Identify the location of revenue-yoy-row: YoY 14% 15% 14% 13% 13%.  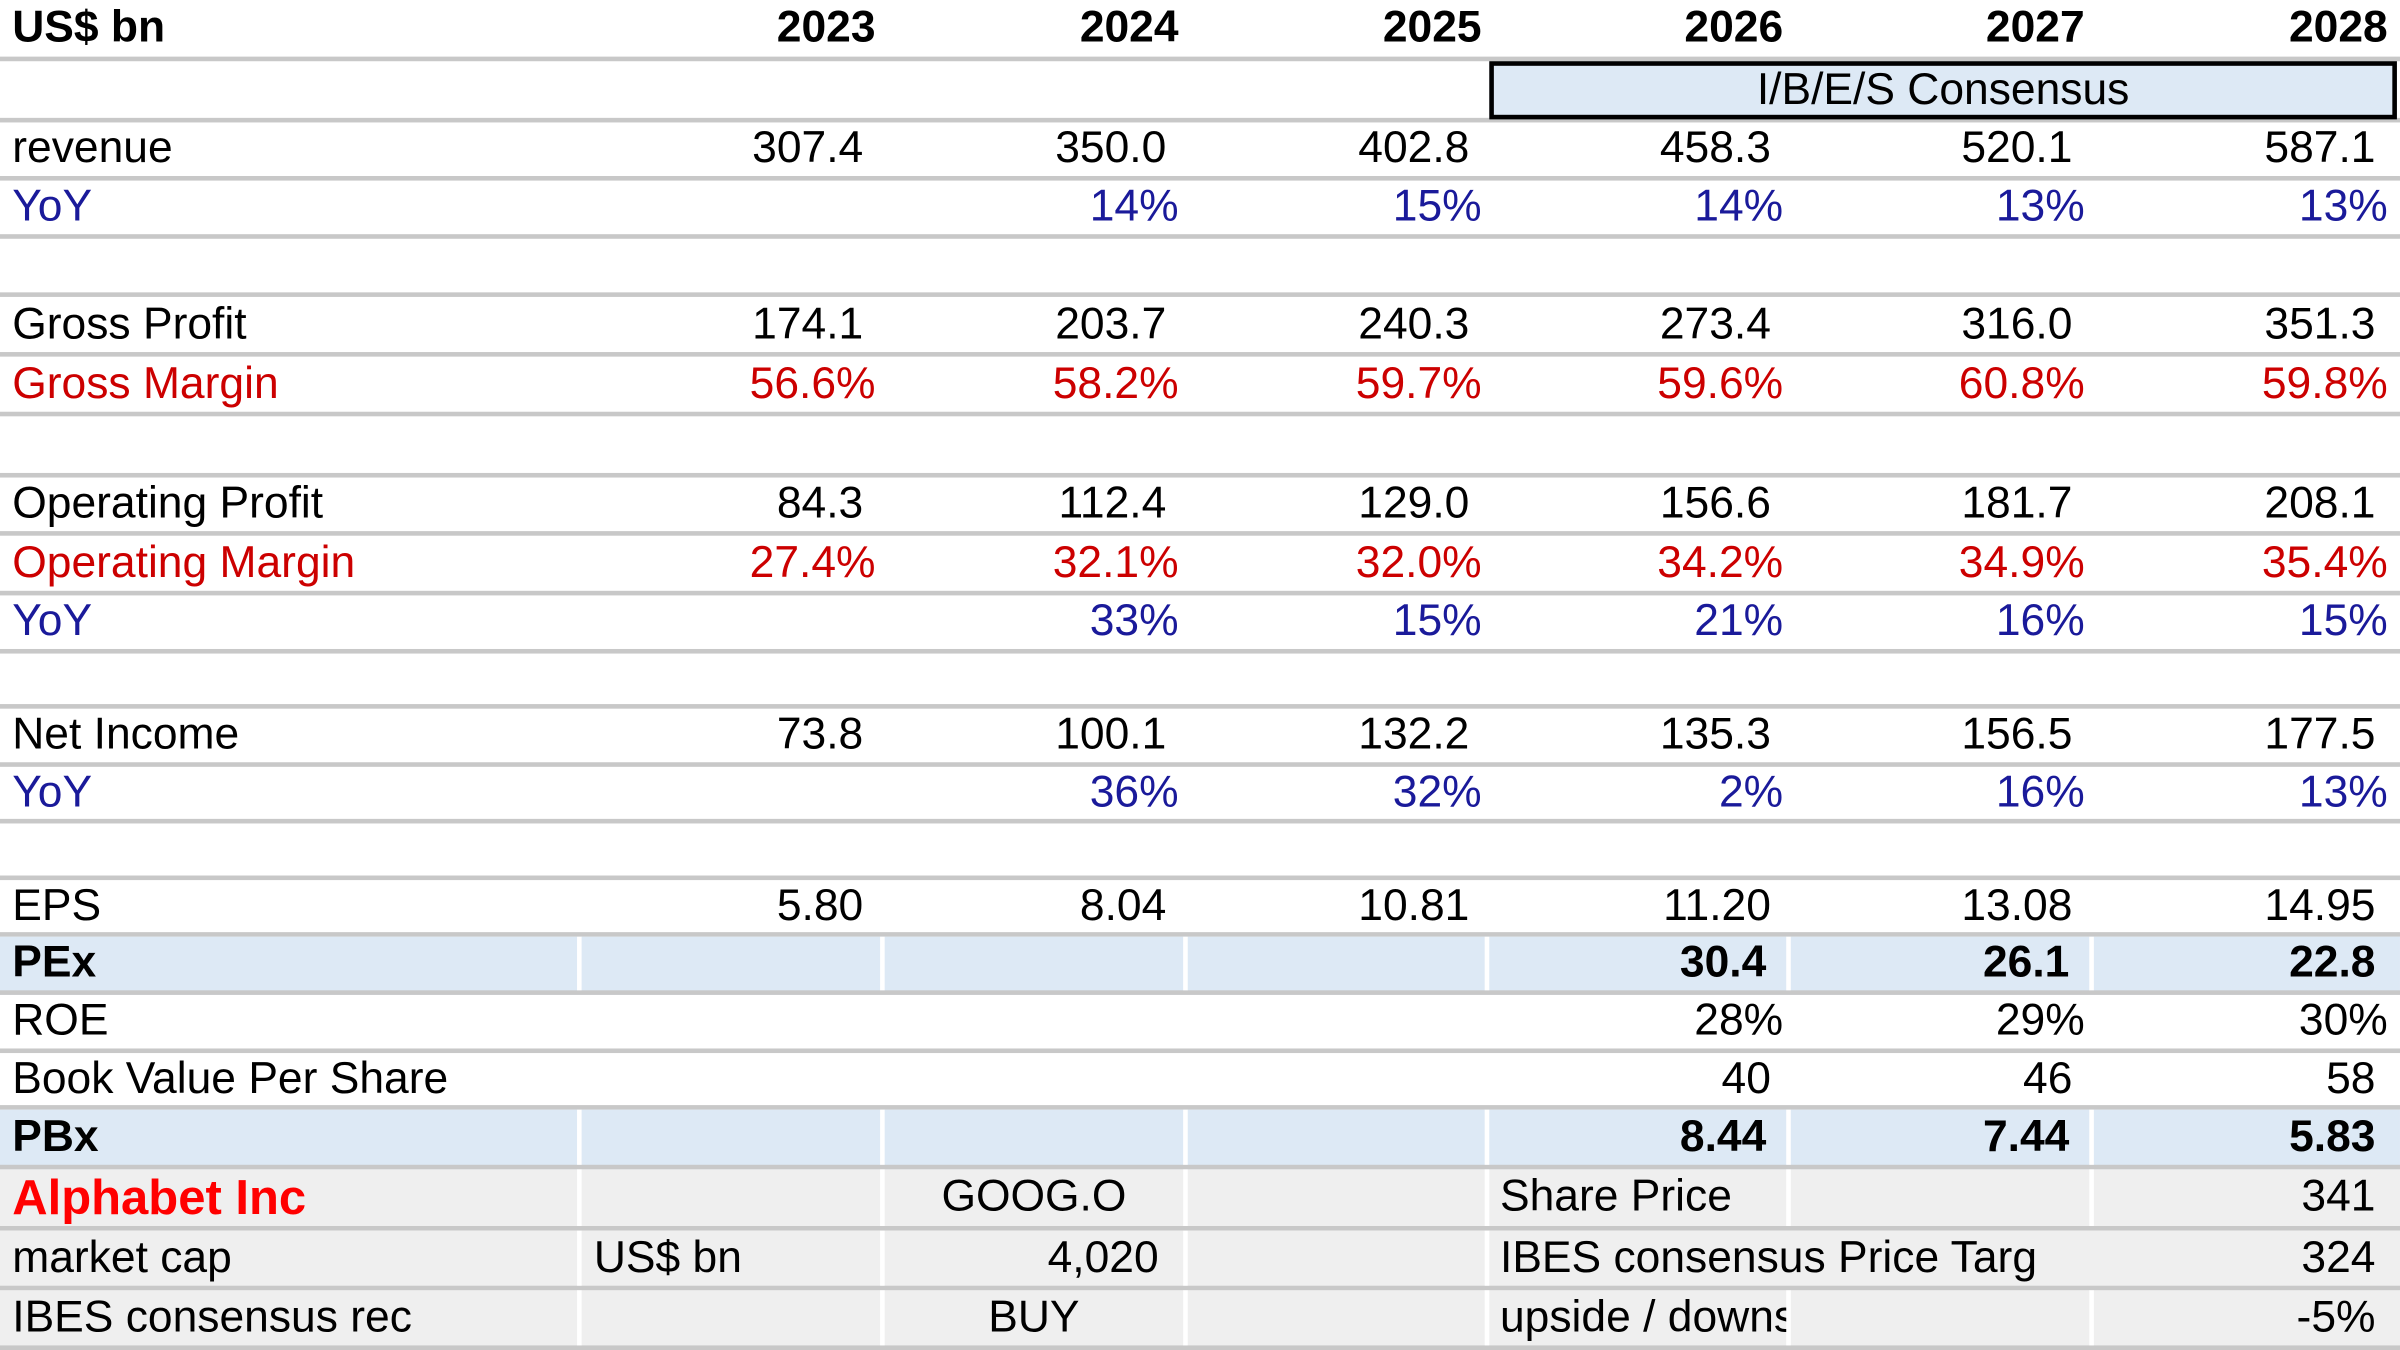
(1200, 210).